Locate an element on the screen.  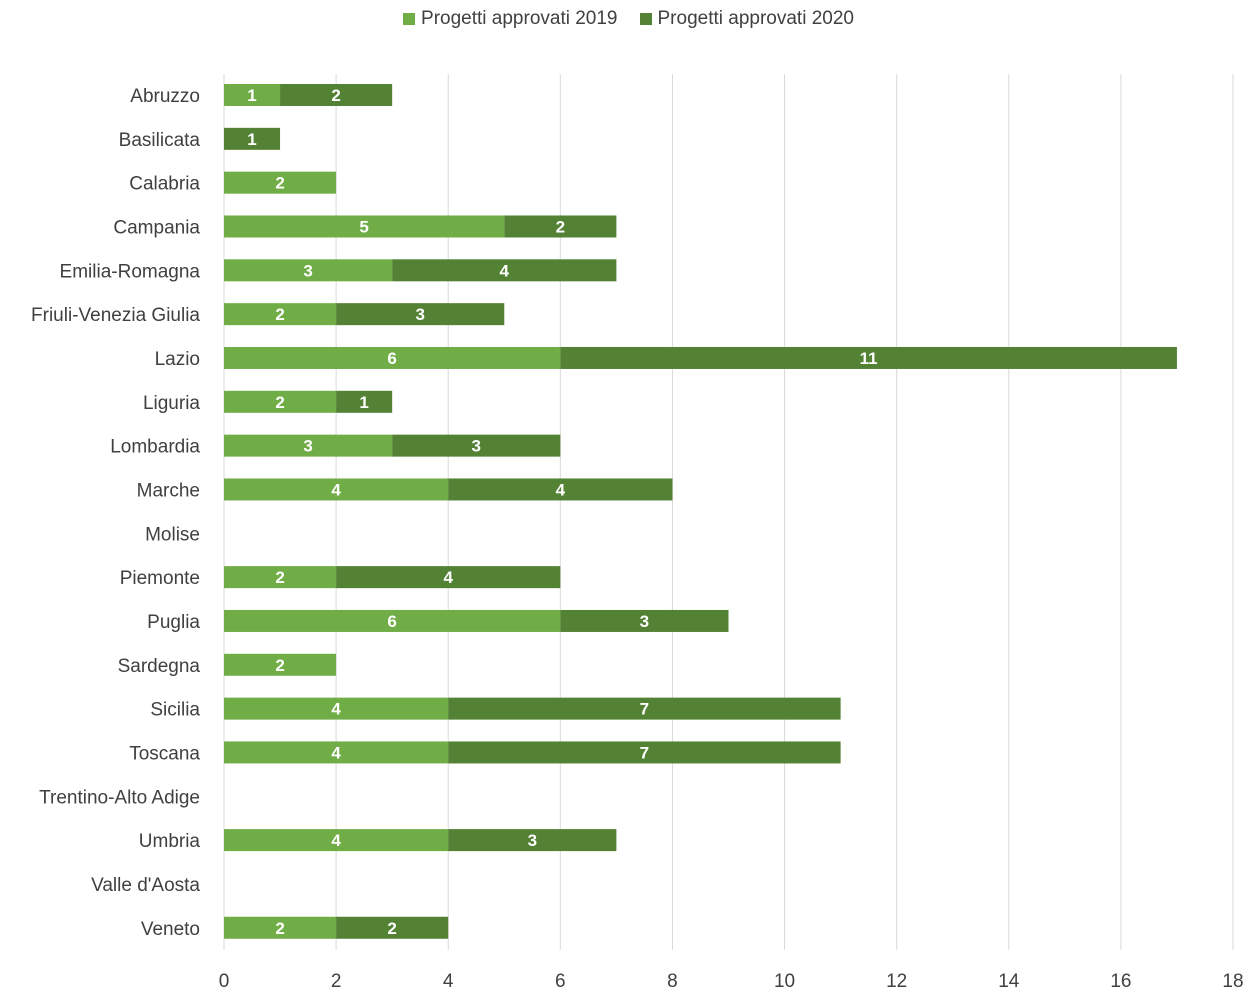
data-label-2019-3: 5 is located at coordinates (363, 226).